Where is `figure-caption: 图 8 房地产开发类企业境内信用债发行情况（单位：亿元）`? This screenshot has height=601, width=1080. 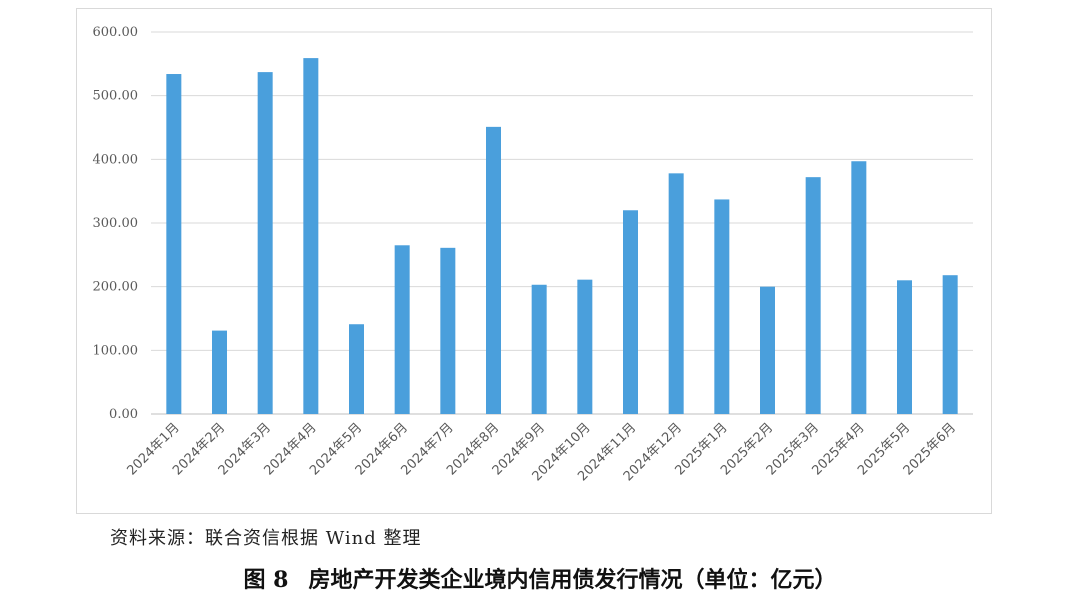 figure-caption: 图 8 房地产开发类企业境内信用债发行情况（单位：亿元） is located at coordinates (540, 578).